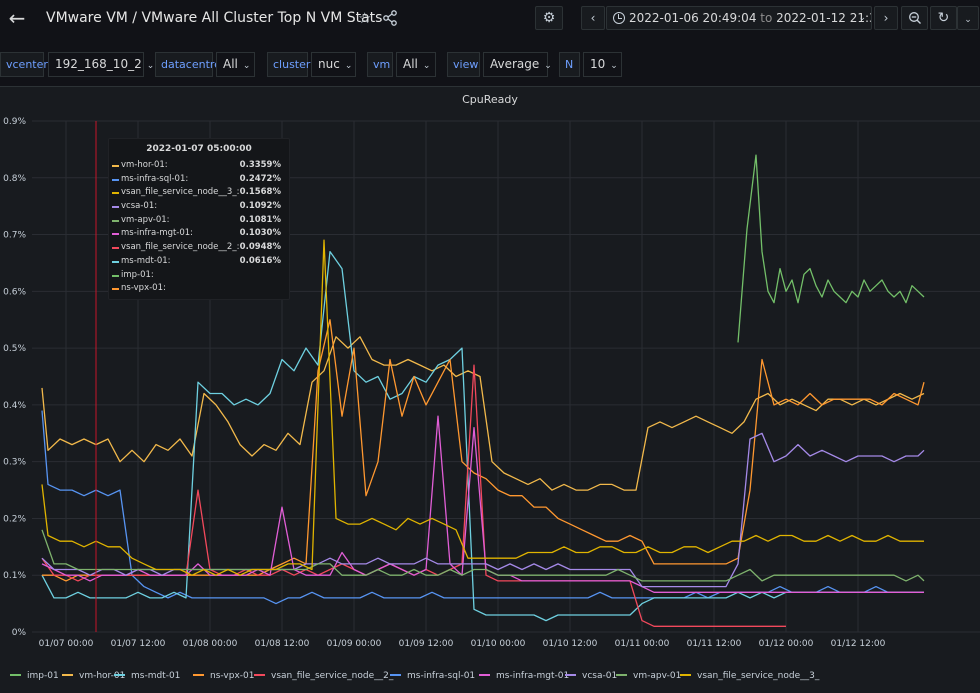 This screenshot has width=980, height=693. What do you see at coordinates (515, 64) in the screenshot?
I see `variable-value-view: Average` at bounding box center [515, 64].